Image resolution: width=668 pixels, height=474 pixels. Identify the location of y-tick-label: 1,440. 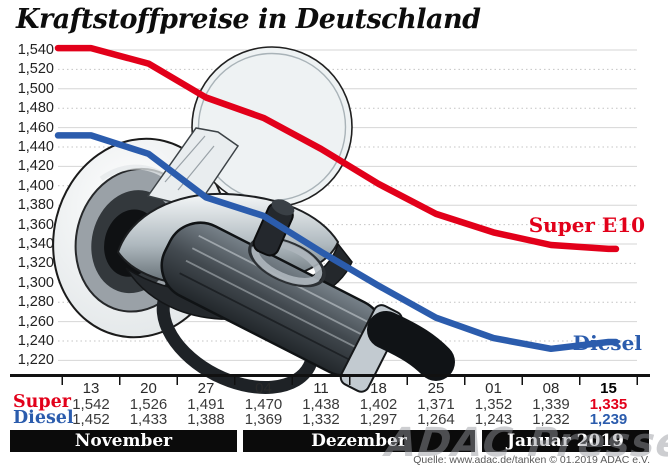
(35, 147).